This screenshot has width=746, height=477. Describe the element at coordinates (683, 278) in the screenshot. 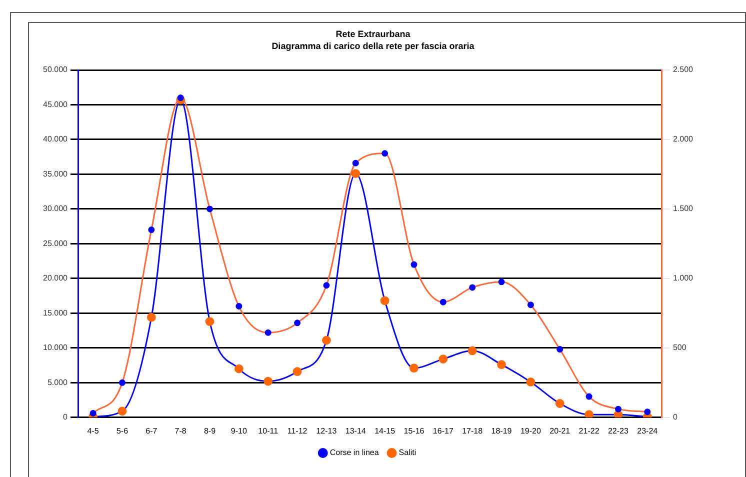

I see `y2-tick-label: 1.000` at that location.